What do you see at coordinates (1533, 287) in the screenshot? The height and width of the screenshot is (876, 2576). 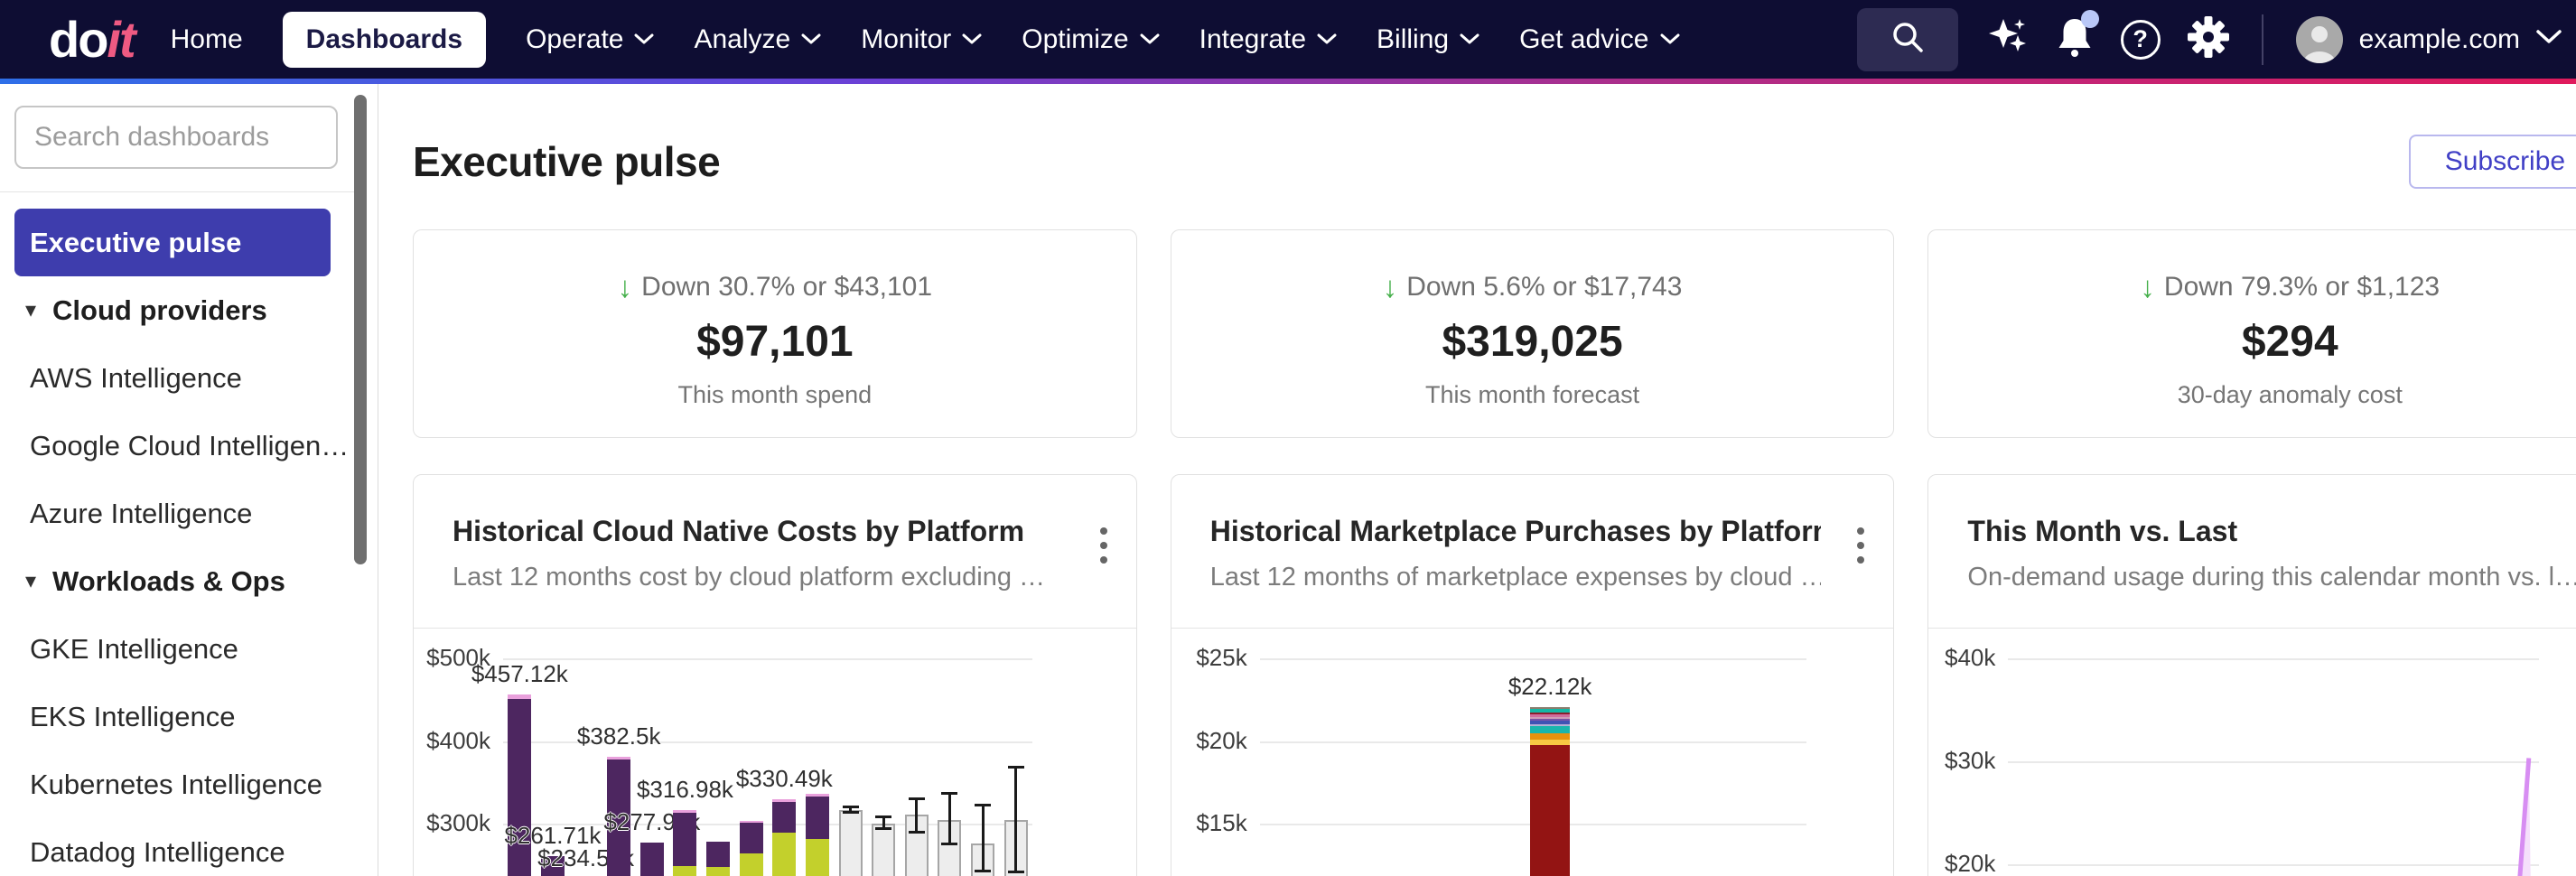 I see `stat-delta: ↓ Down 5.6% or $17,743` at bounding box center [1533, 287].